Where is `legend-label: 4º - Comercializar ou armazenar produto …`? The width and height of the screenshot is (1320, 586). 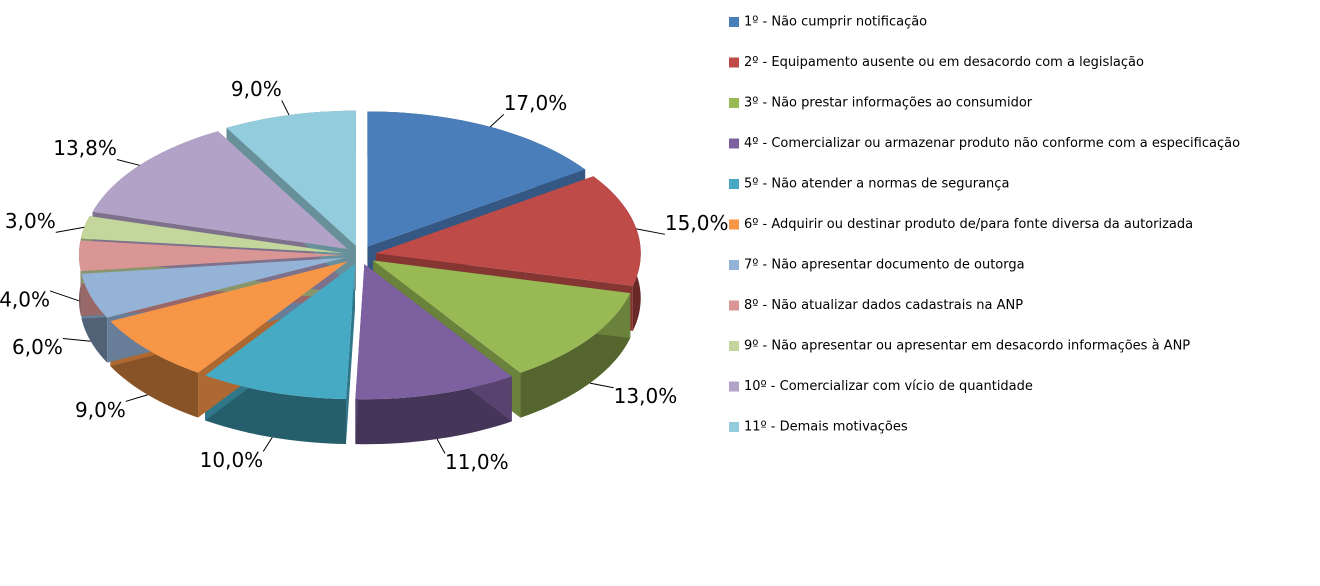 legend-label: 4º - Comercializar ou armazenar produto … is located at coordinates (992, 143).